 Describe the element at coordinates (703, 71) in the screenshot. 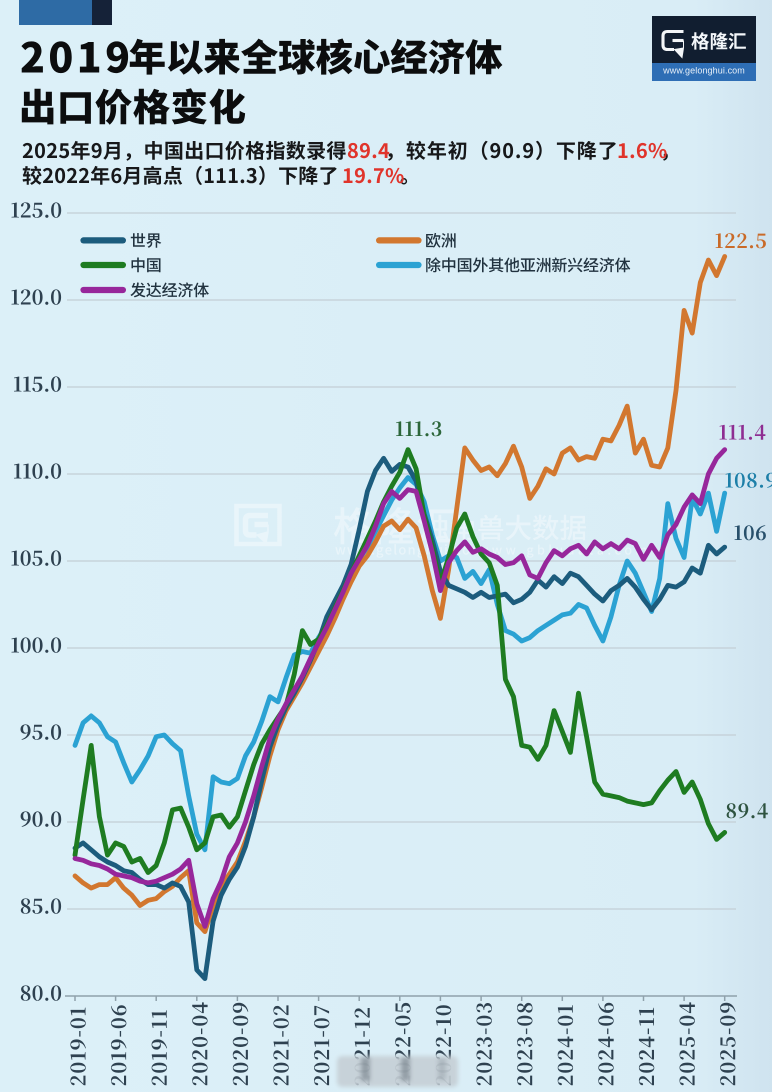

I see `svg-text: www.gelonghui.com` at that location.